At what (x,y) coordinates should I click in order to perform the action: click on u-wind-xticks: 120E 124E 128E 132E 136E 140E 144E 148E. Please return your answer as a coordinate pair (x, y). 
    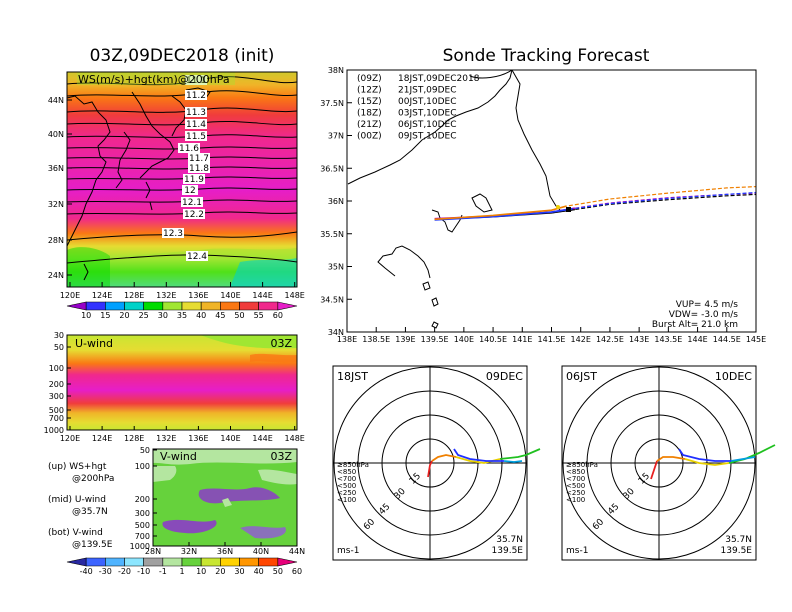
    Looking at the image, I should click on (182, 434).